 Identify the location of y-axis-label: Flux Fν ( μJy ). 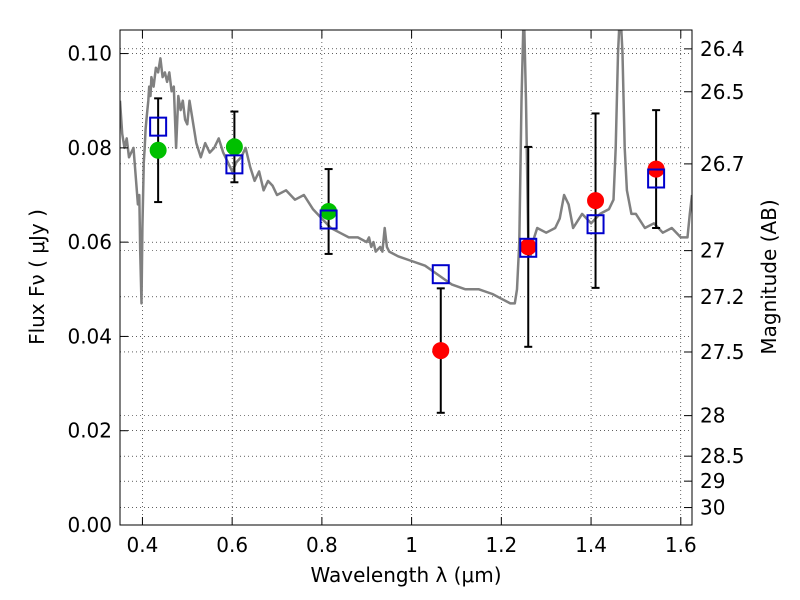
(37, 277).